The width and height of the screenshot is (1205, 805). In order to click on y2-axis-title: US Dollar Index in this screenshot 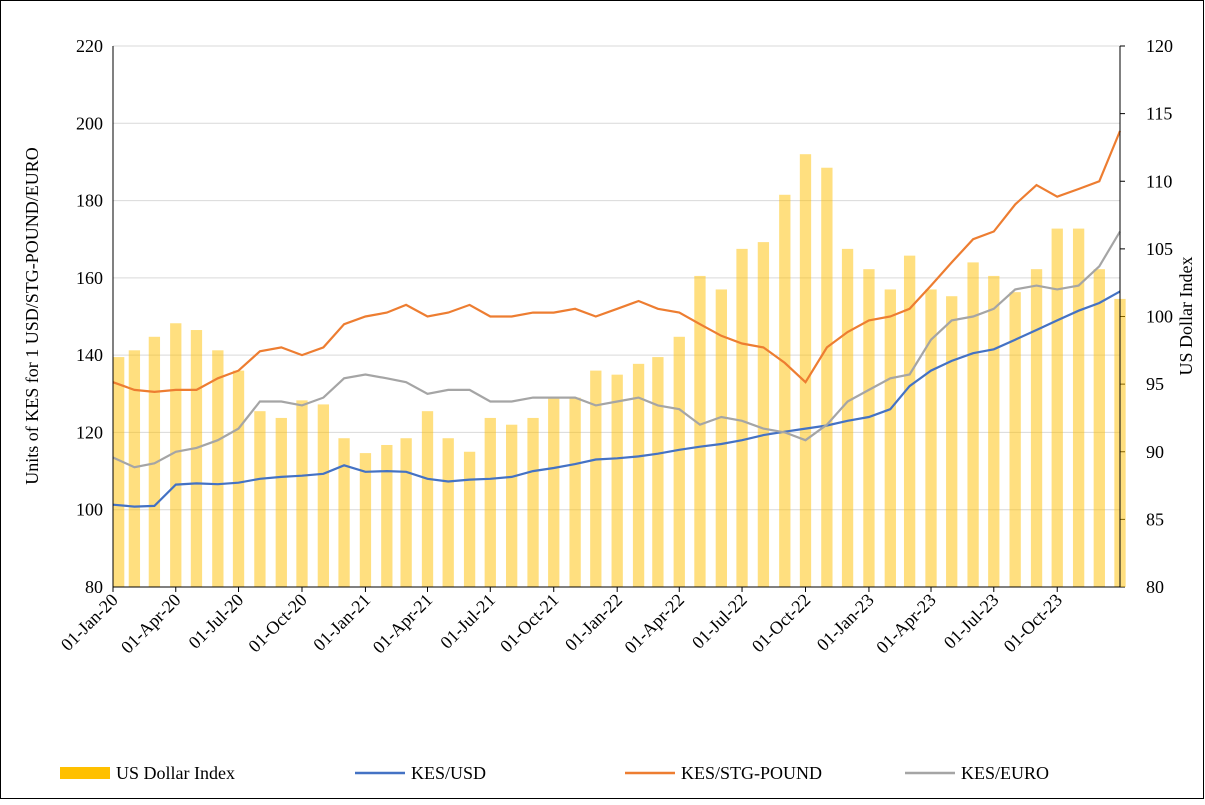, I will do `click(1186, 316)`.